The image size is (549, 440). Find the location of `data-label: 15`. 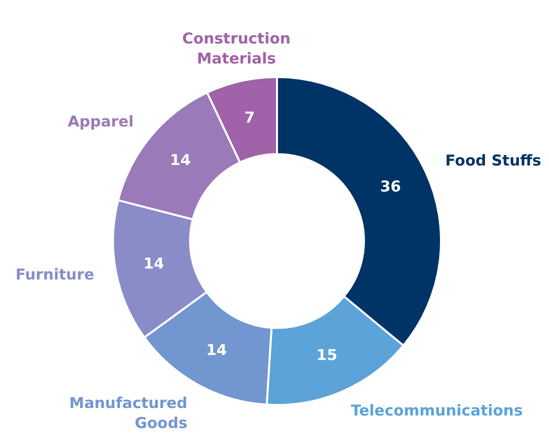

data-label: 15 is located at coordinates (327, 355).